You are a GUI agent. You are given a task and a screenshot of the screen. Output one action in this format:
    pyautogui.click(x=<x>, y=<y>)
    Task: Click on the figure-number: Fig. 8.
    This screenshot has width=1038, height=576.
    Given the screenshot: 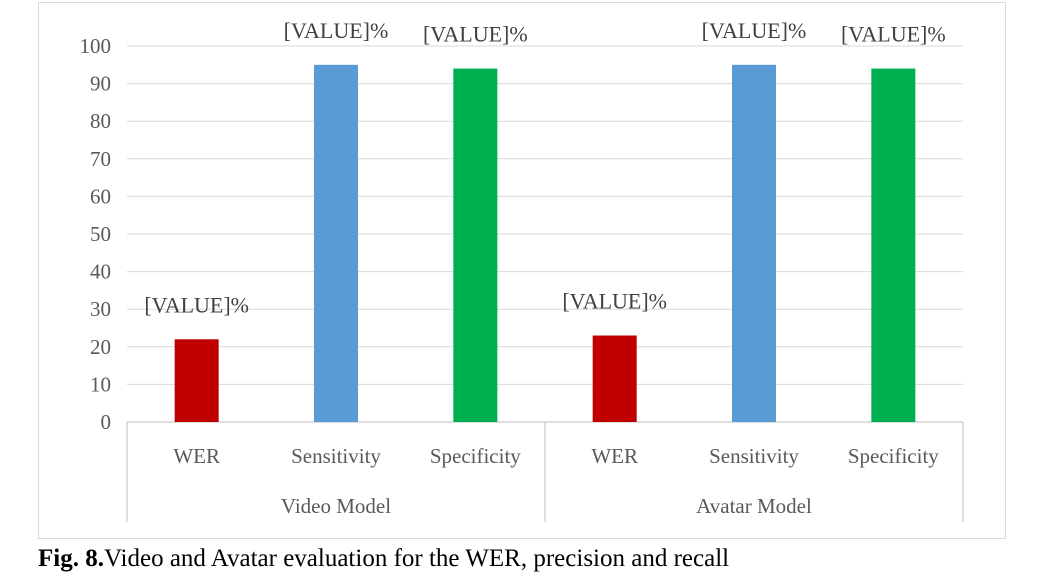 What is the action you would take?
    pyautogui.click(x=71, y=558)
    